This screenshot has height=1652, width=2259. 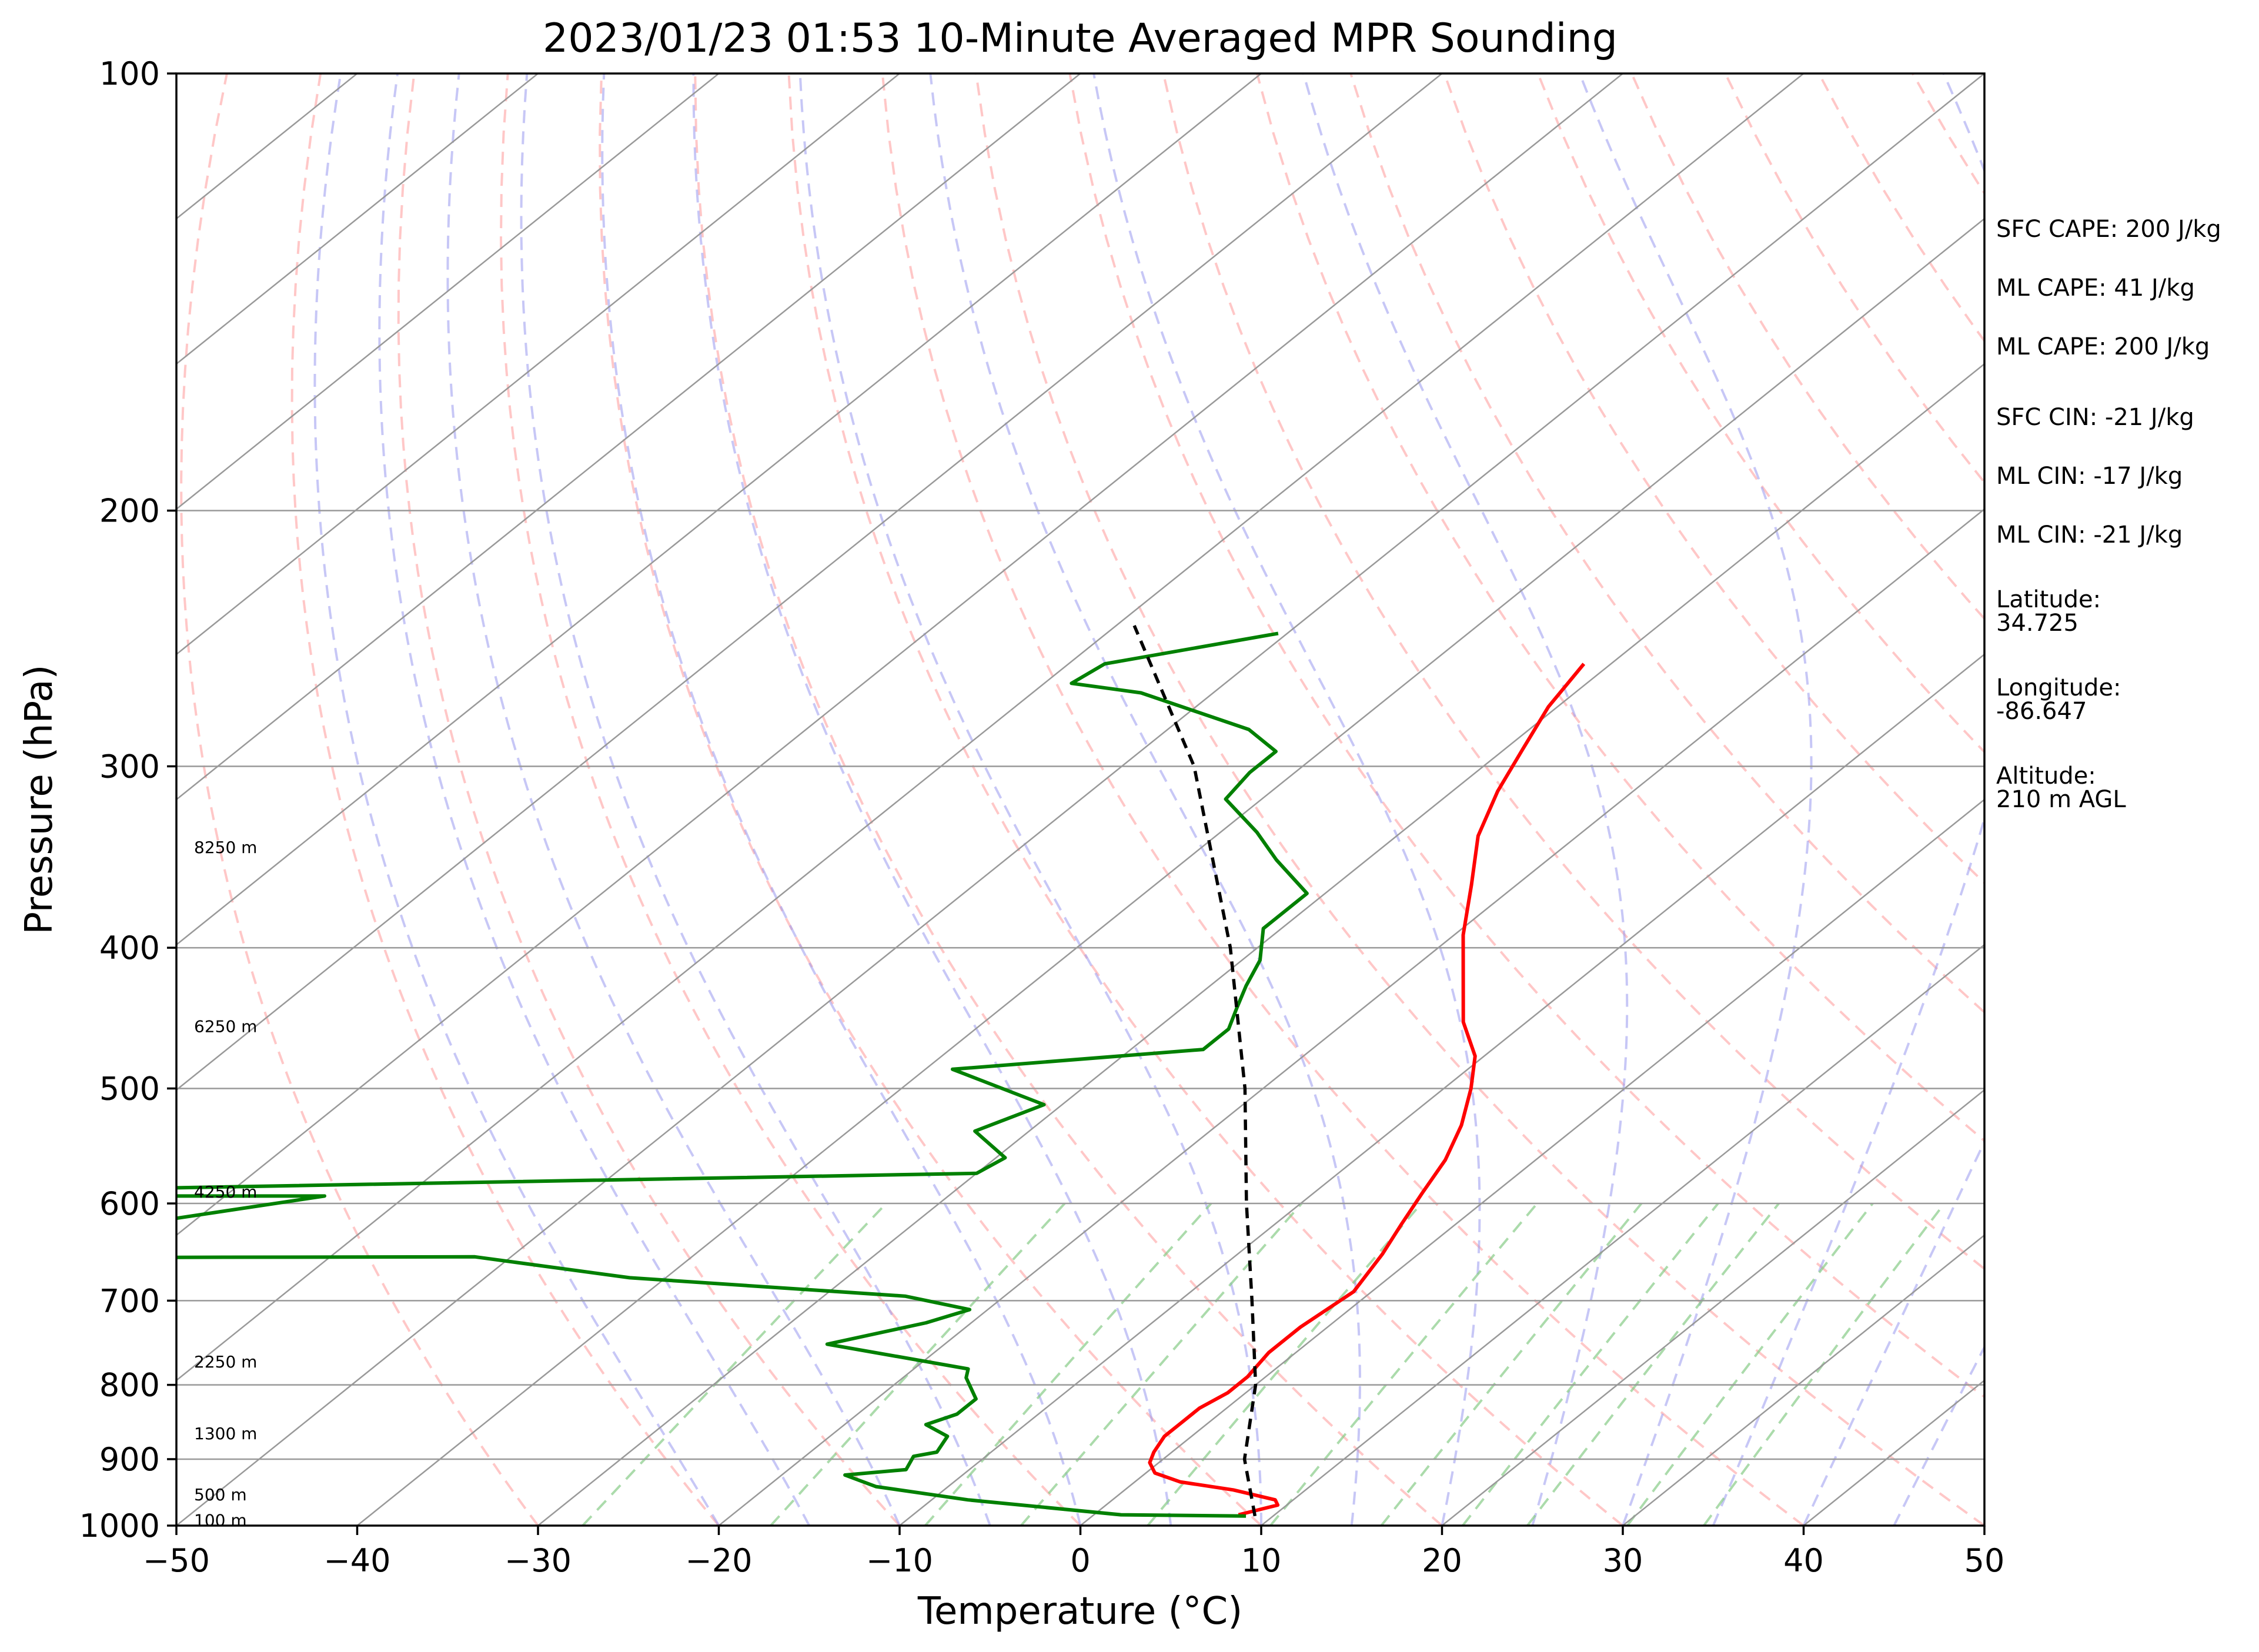 What do you see at coordinates (129, 767) in the screenshot?
I see `y-tick-label: 300` at bounding box center [129, 767].